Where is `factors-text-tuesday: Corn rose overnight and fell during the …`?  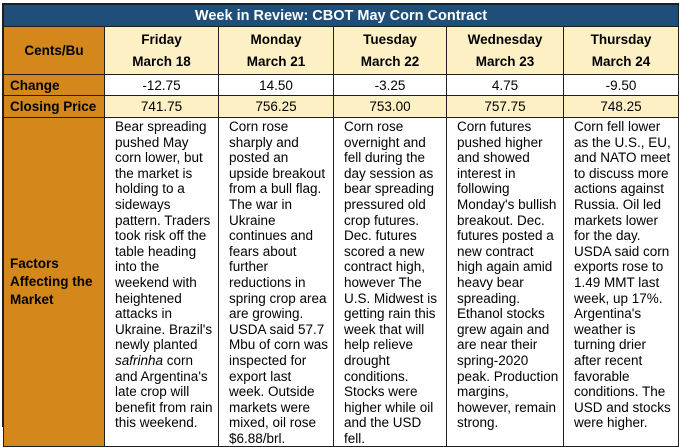
factors-text-tuesday: Corn rose overnight and fell during the … is located at coordinates (390, 281).